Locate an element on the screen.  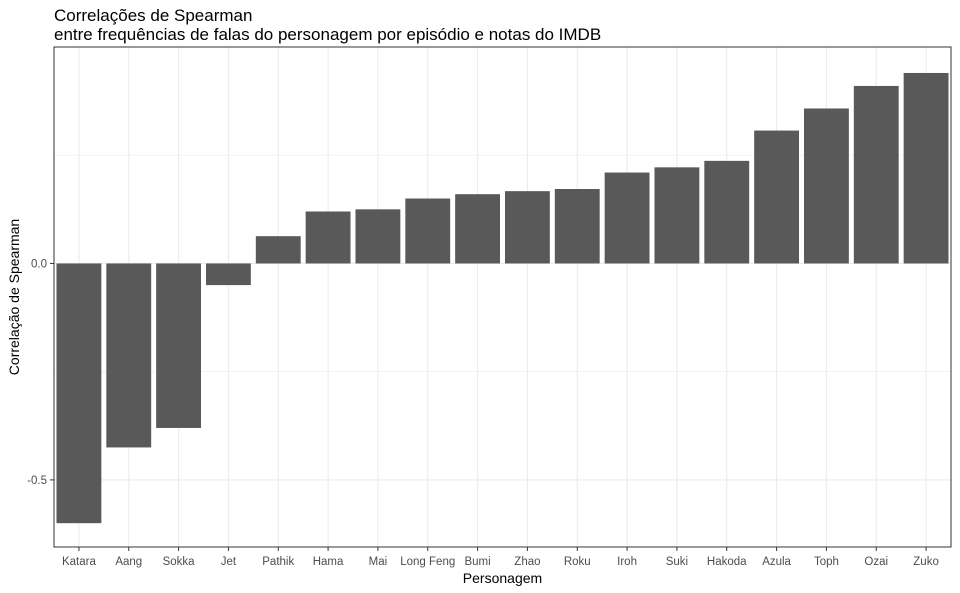
bar-zhao is located at coordinates (527, 227).